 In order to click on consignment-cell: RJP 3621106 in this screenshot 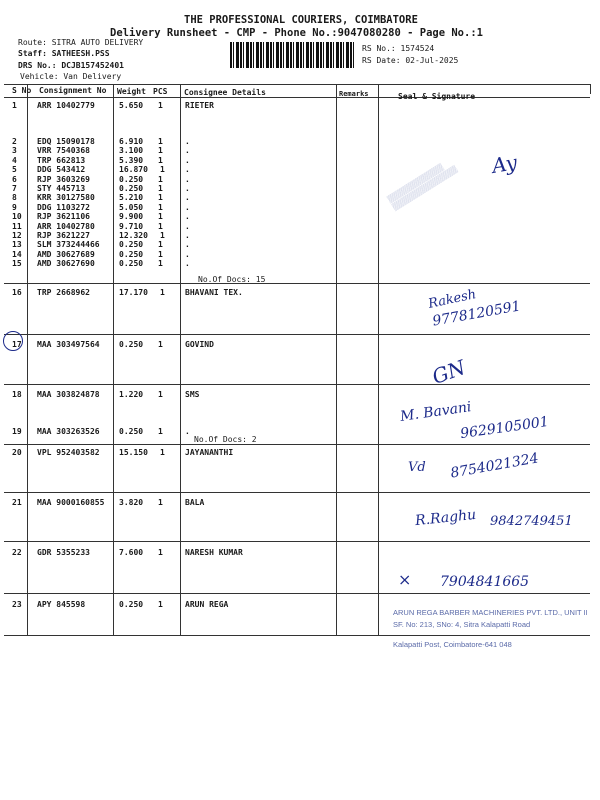, I will do `click(63, 217)`.